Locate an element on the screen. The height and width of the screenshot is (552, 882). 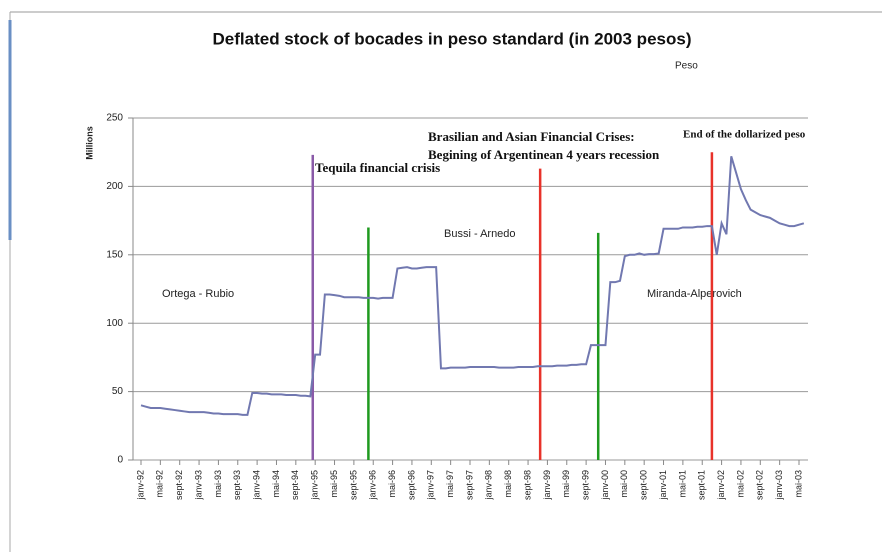
x-tick-label: janv-93 is located at coordinates (198, 485).